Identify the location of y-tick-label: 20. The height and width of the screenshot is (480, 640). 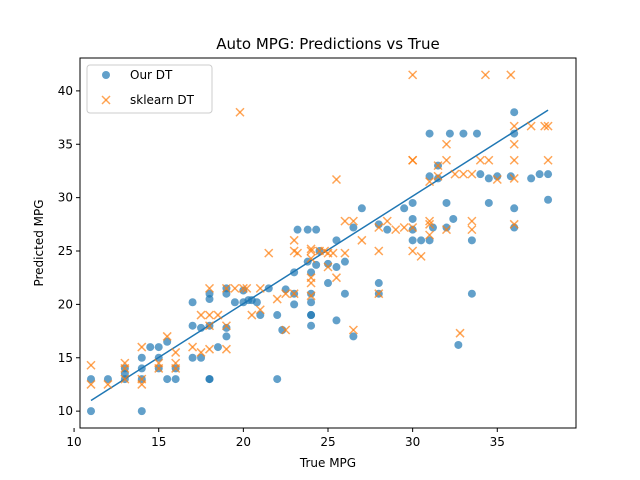
(65, 304).